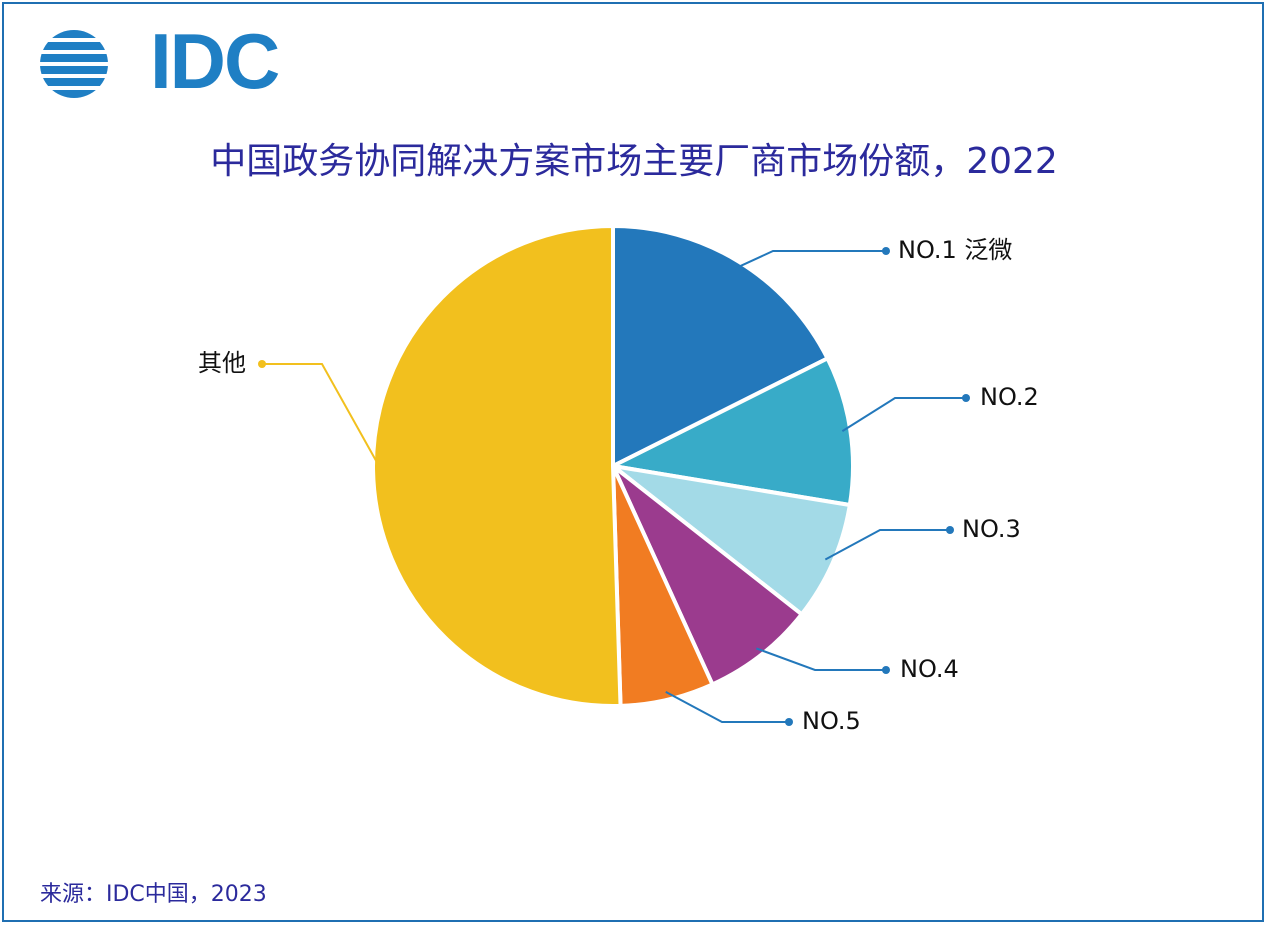 The height and width of the screenshot is (926, 1268). Describe the element at coordinates (634, 161) in the screenshot. I see `chart-title: 中国政务协同解决方案市场主要厂商市场份额，2022` at that location.